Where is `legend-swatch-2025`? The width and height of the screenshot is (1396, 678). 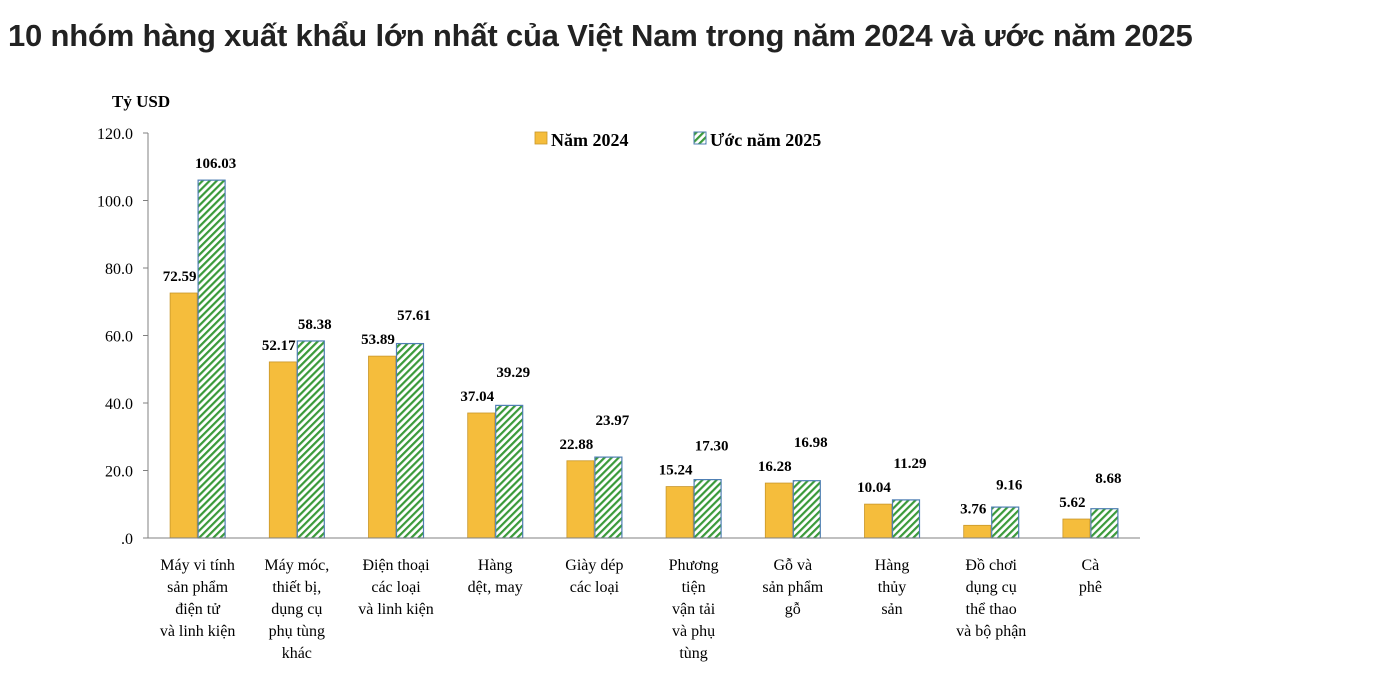
legend-swatch-2025 is located at coordinates (700, 138).